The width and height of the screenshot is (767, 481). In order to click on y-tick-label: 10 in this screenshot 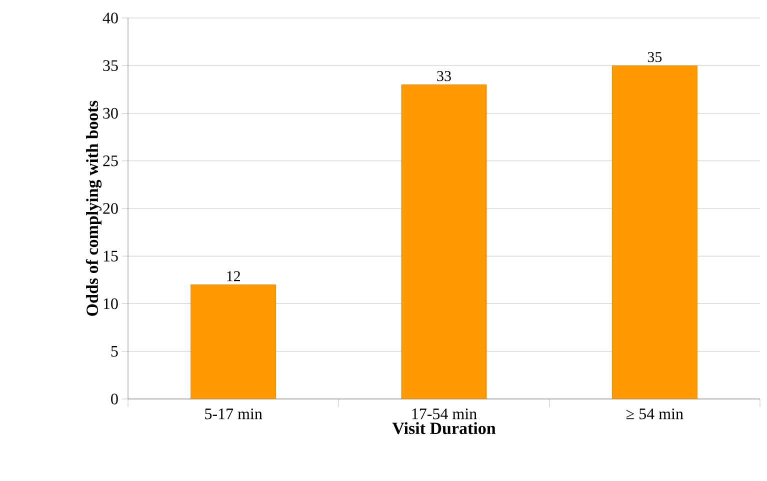, I will do `click(111, 304)`.